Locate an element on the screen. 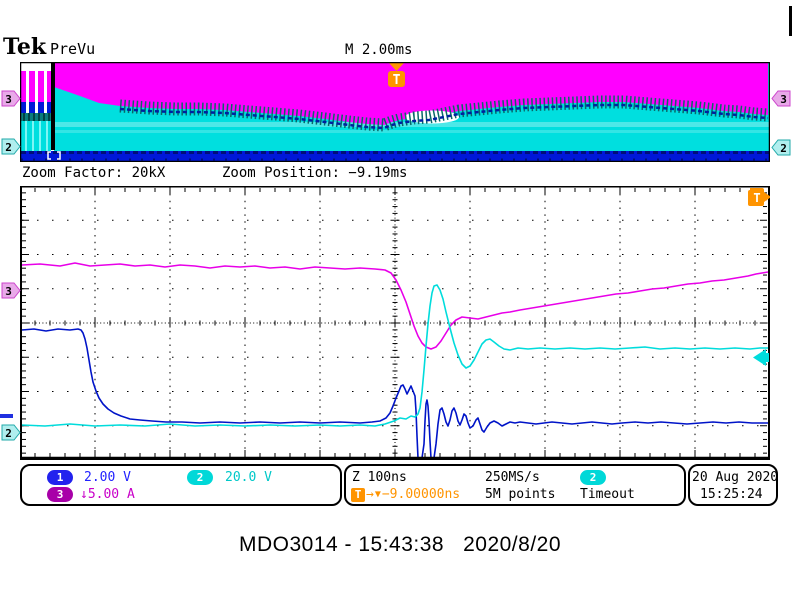 This screenshot has width=800, height=600. zoom-scale-readout: Z 100ns is located at coordinates (379, 477).